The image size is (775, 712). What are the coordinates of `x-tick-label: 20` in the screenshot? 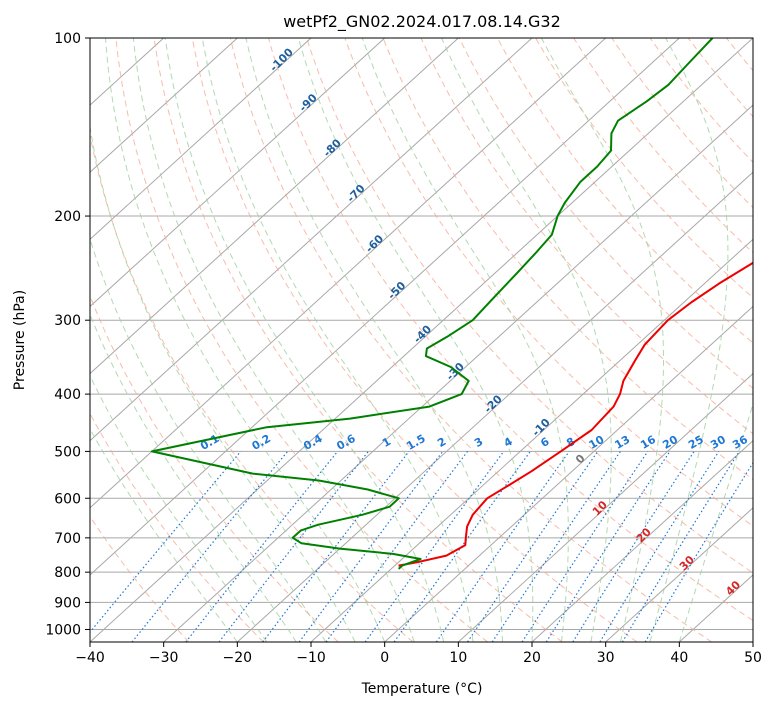 It's located at (532, 658).